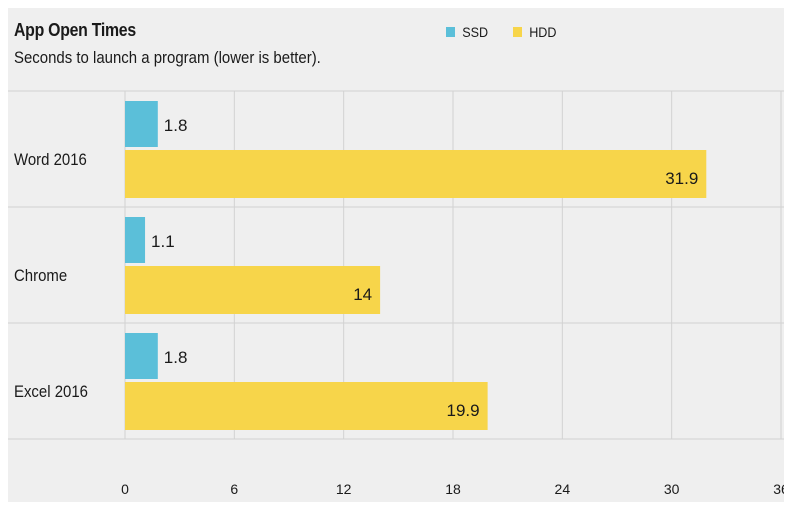 This screenshot has height=506, width=788. I want to click on category-label: Excel 2016, so click(51, 392).